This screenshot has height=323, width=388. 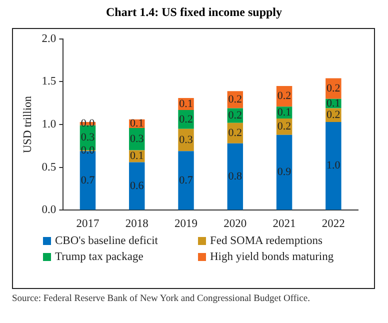 I want to click on source-note: Source: Federal Reserve Bank of New York and Congressional Budget Office., so click(x=161, y=299).